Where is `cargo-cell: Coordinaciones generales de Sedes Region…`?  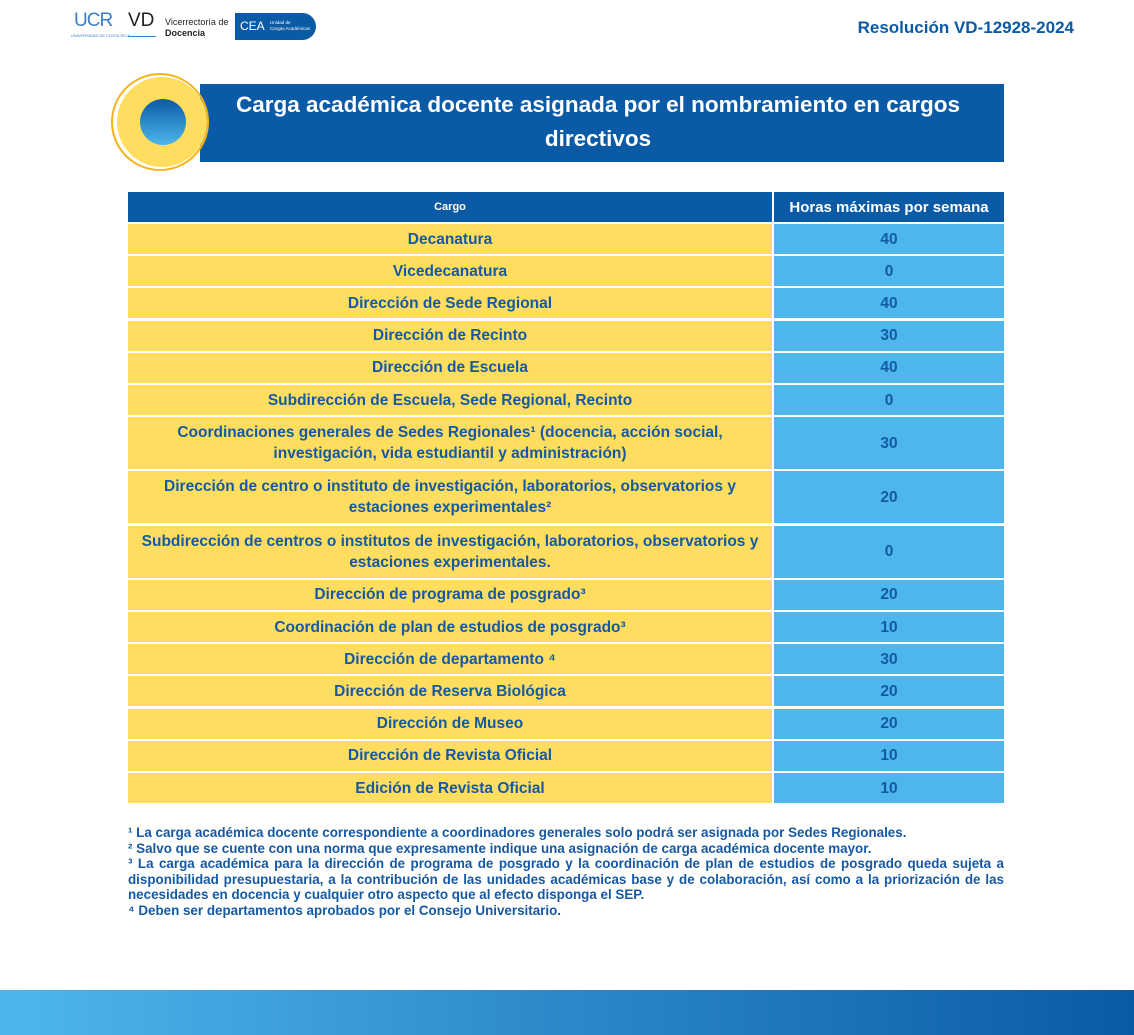 cargo-cell: Coordinaciones generales de Sedes Region… is located at coordinates (450, 443).